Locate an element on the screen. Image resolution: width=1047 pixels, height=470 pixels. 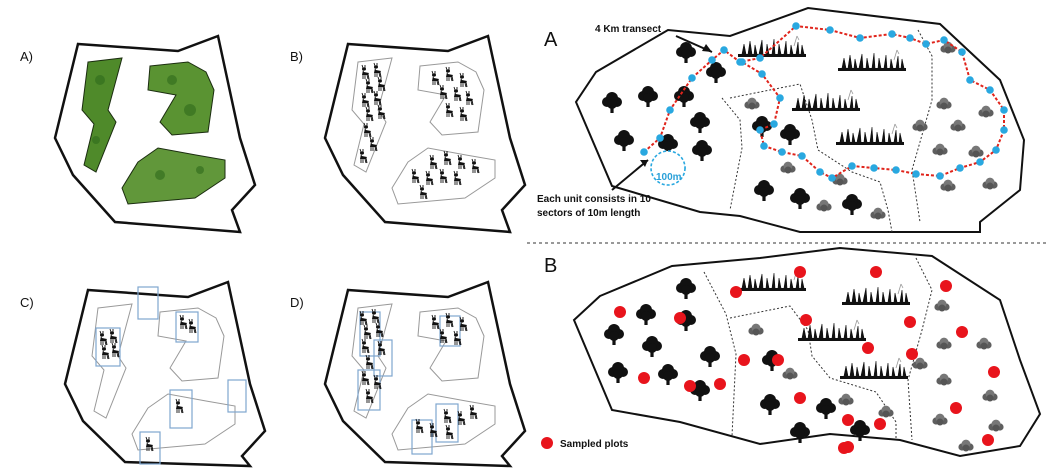
panel-c: C) is located at coordinates (143, 374).